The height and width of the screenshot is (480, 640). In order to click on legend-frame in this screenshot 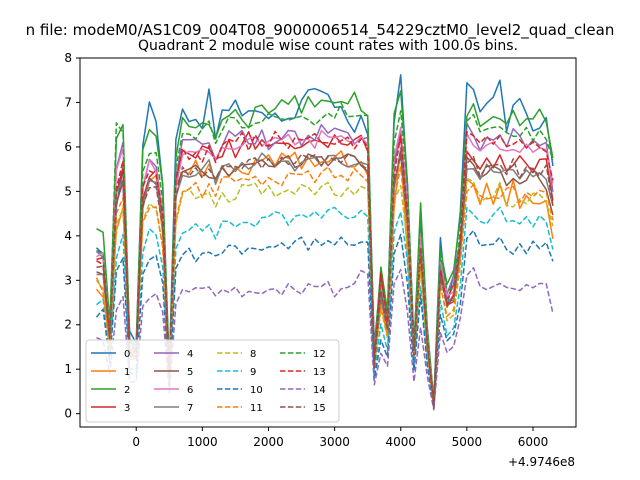, I will do `click(212, 381)`.